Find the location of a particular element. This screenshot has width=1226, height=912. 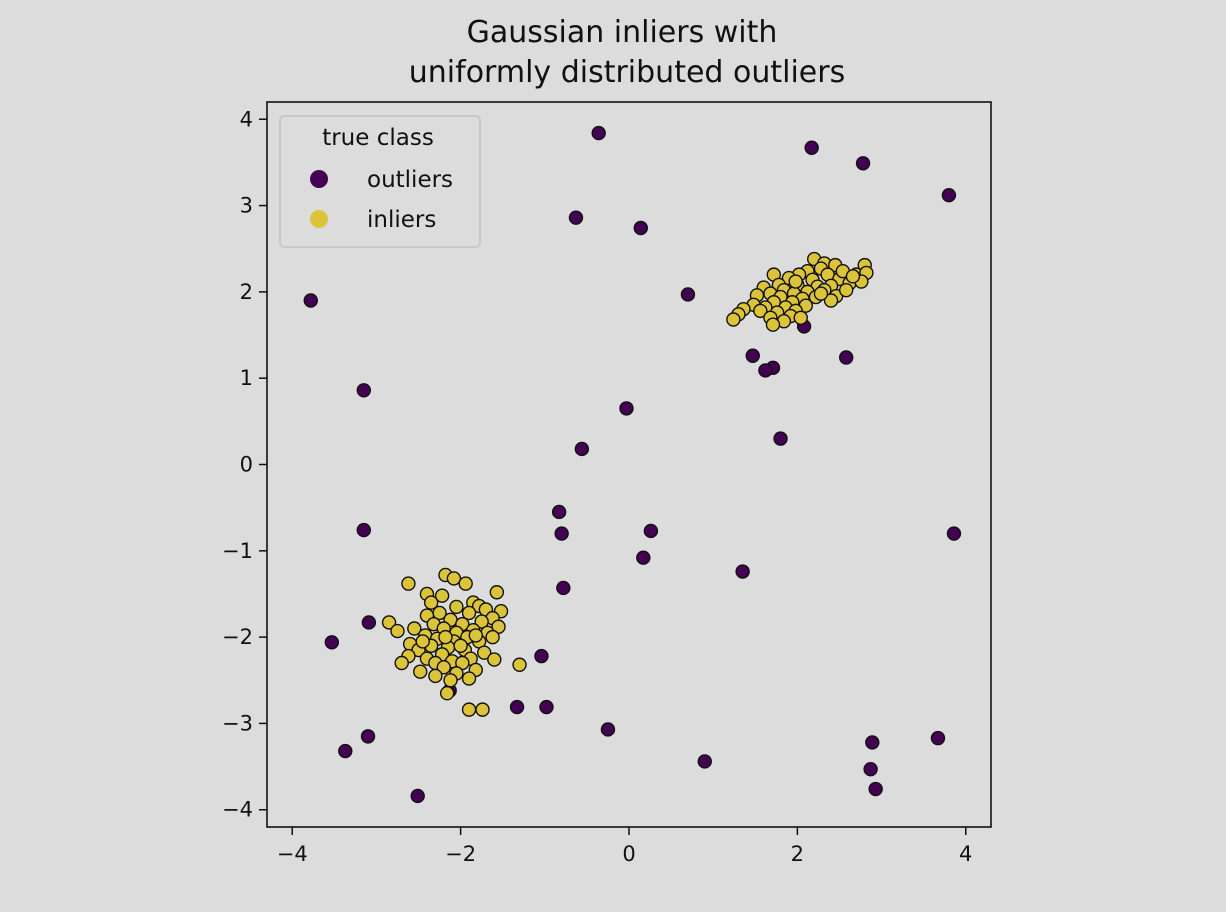

y-axis-ticks: −4 −3 −2 −1 0 1 2 3 4 is located at coordinates (244, 464).